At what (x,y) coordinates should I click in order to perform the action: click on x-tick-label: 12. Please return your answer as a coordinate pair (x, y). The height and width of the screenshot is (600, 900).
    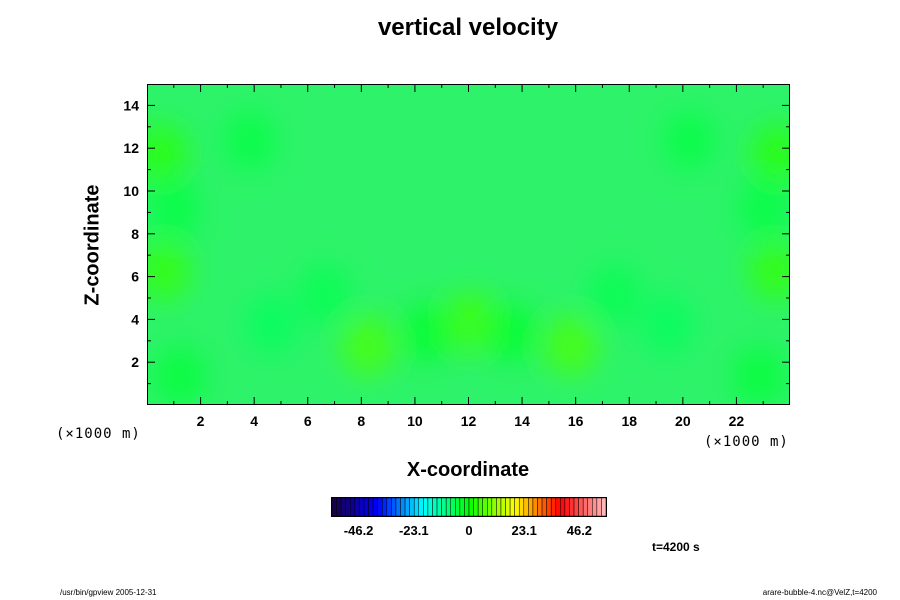
    Looking at the image, I should click on (469, 421).